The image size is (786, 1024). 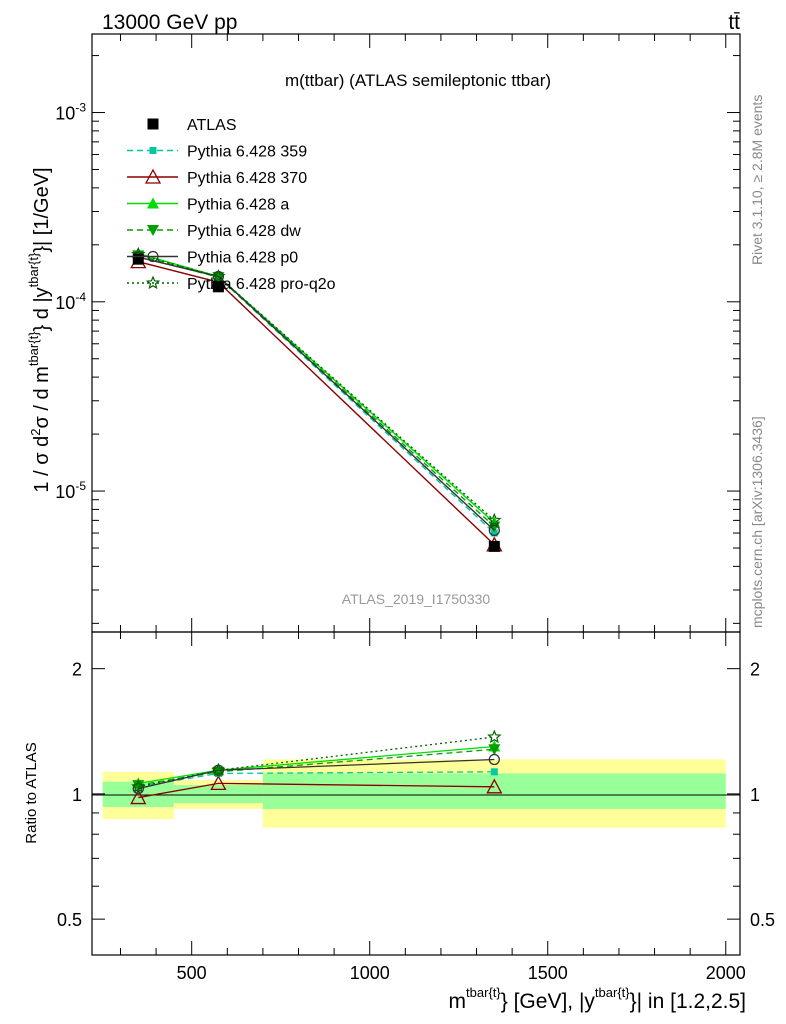 What do you see at coordinates (242, 258) in the screenshot?
I see `legend-label: Pythia 6.428 p0` at bounding box center [242, 258].